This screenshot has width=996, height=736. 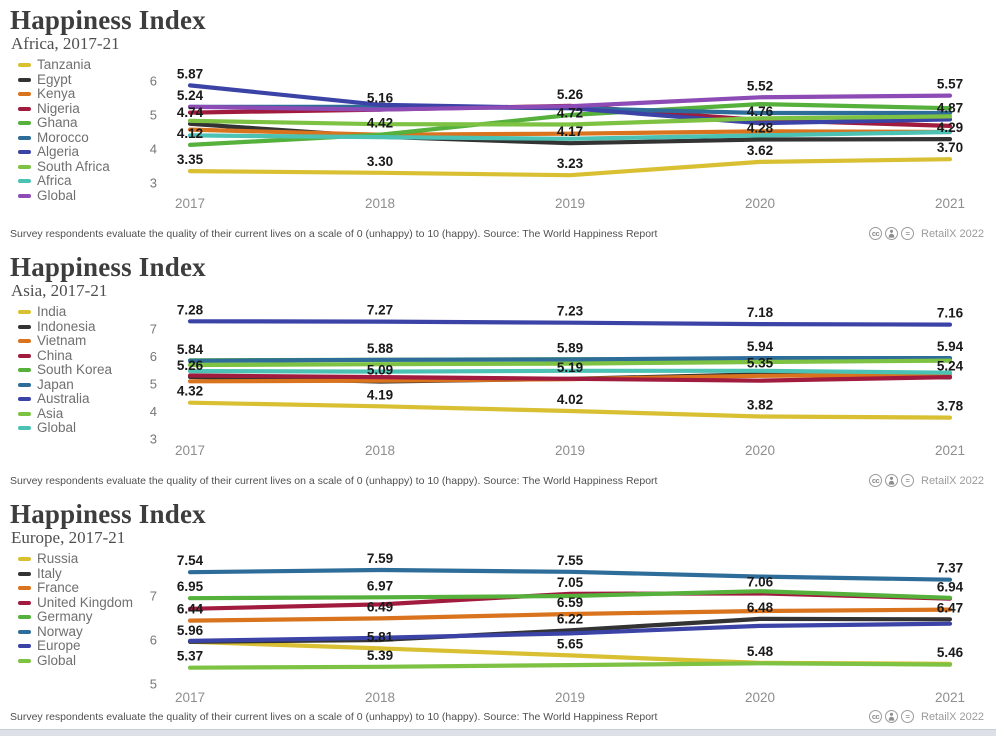 What do you see at coordinates (190, 365) in the screenshot?
I see `value-label: 5.26` at bounding box center [190, 365].